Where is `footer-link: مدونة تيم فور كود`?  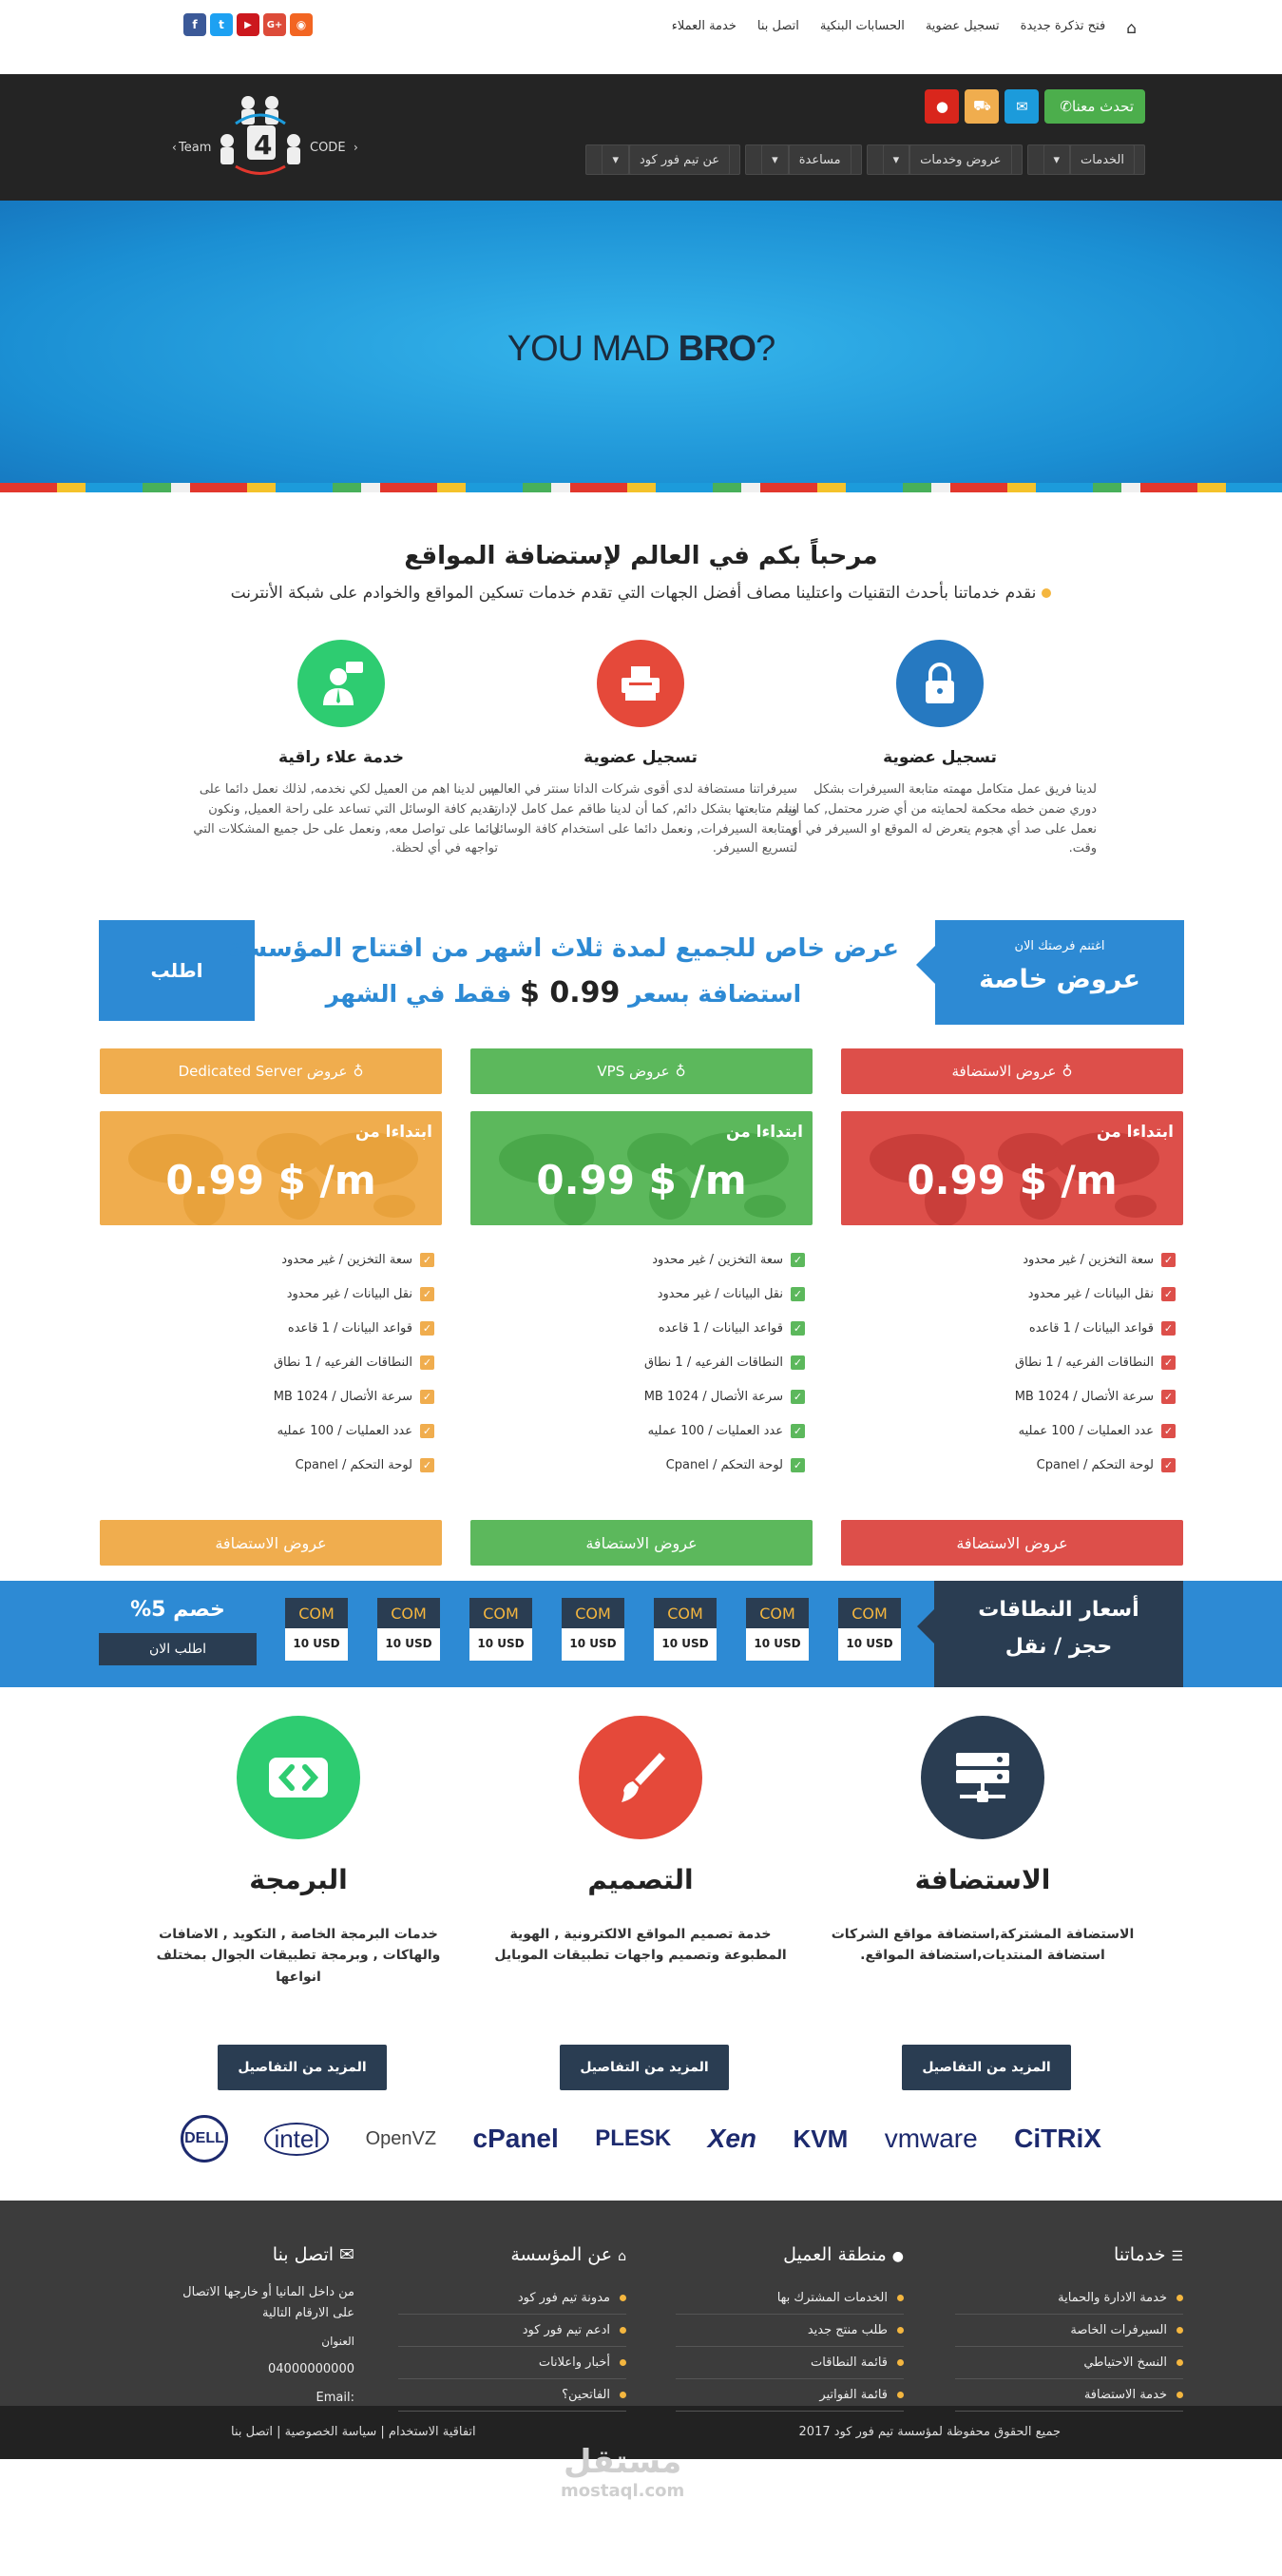
footer-link: مدونة تيم فور كود is located at coordinates (512, 2298).